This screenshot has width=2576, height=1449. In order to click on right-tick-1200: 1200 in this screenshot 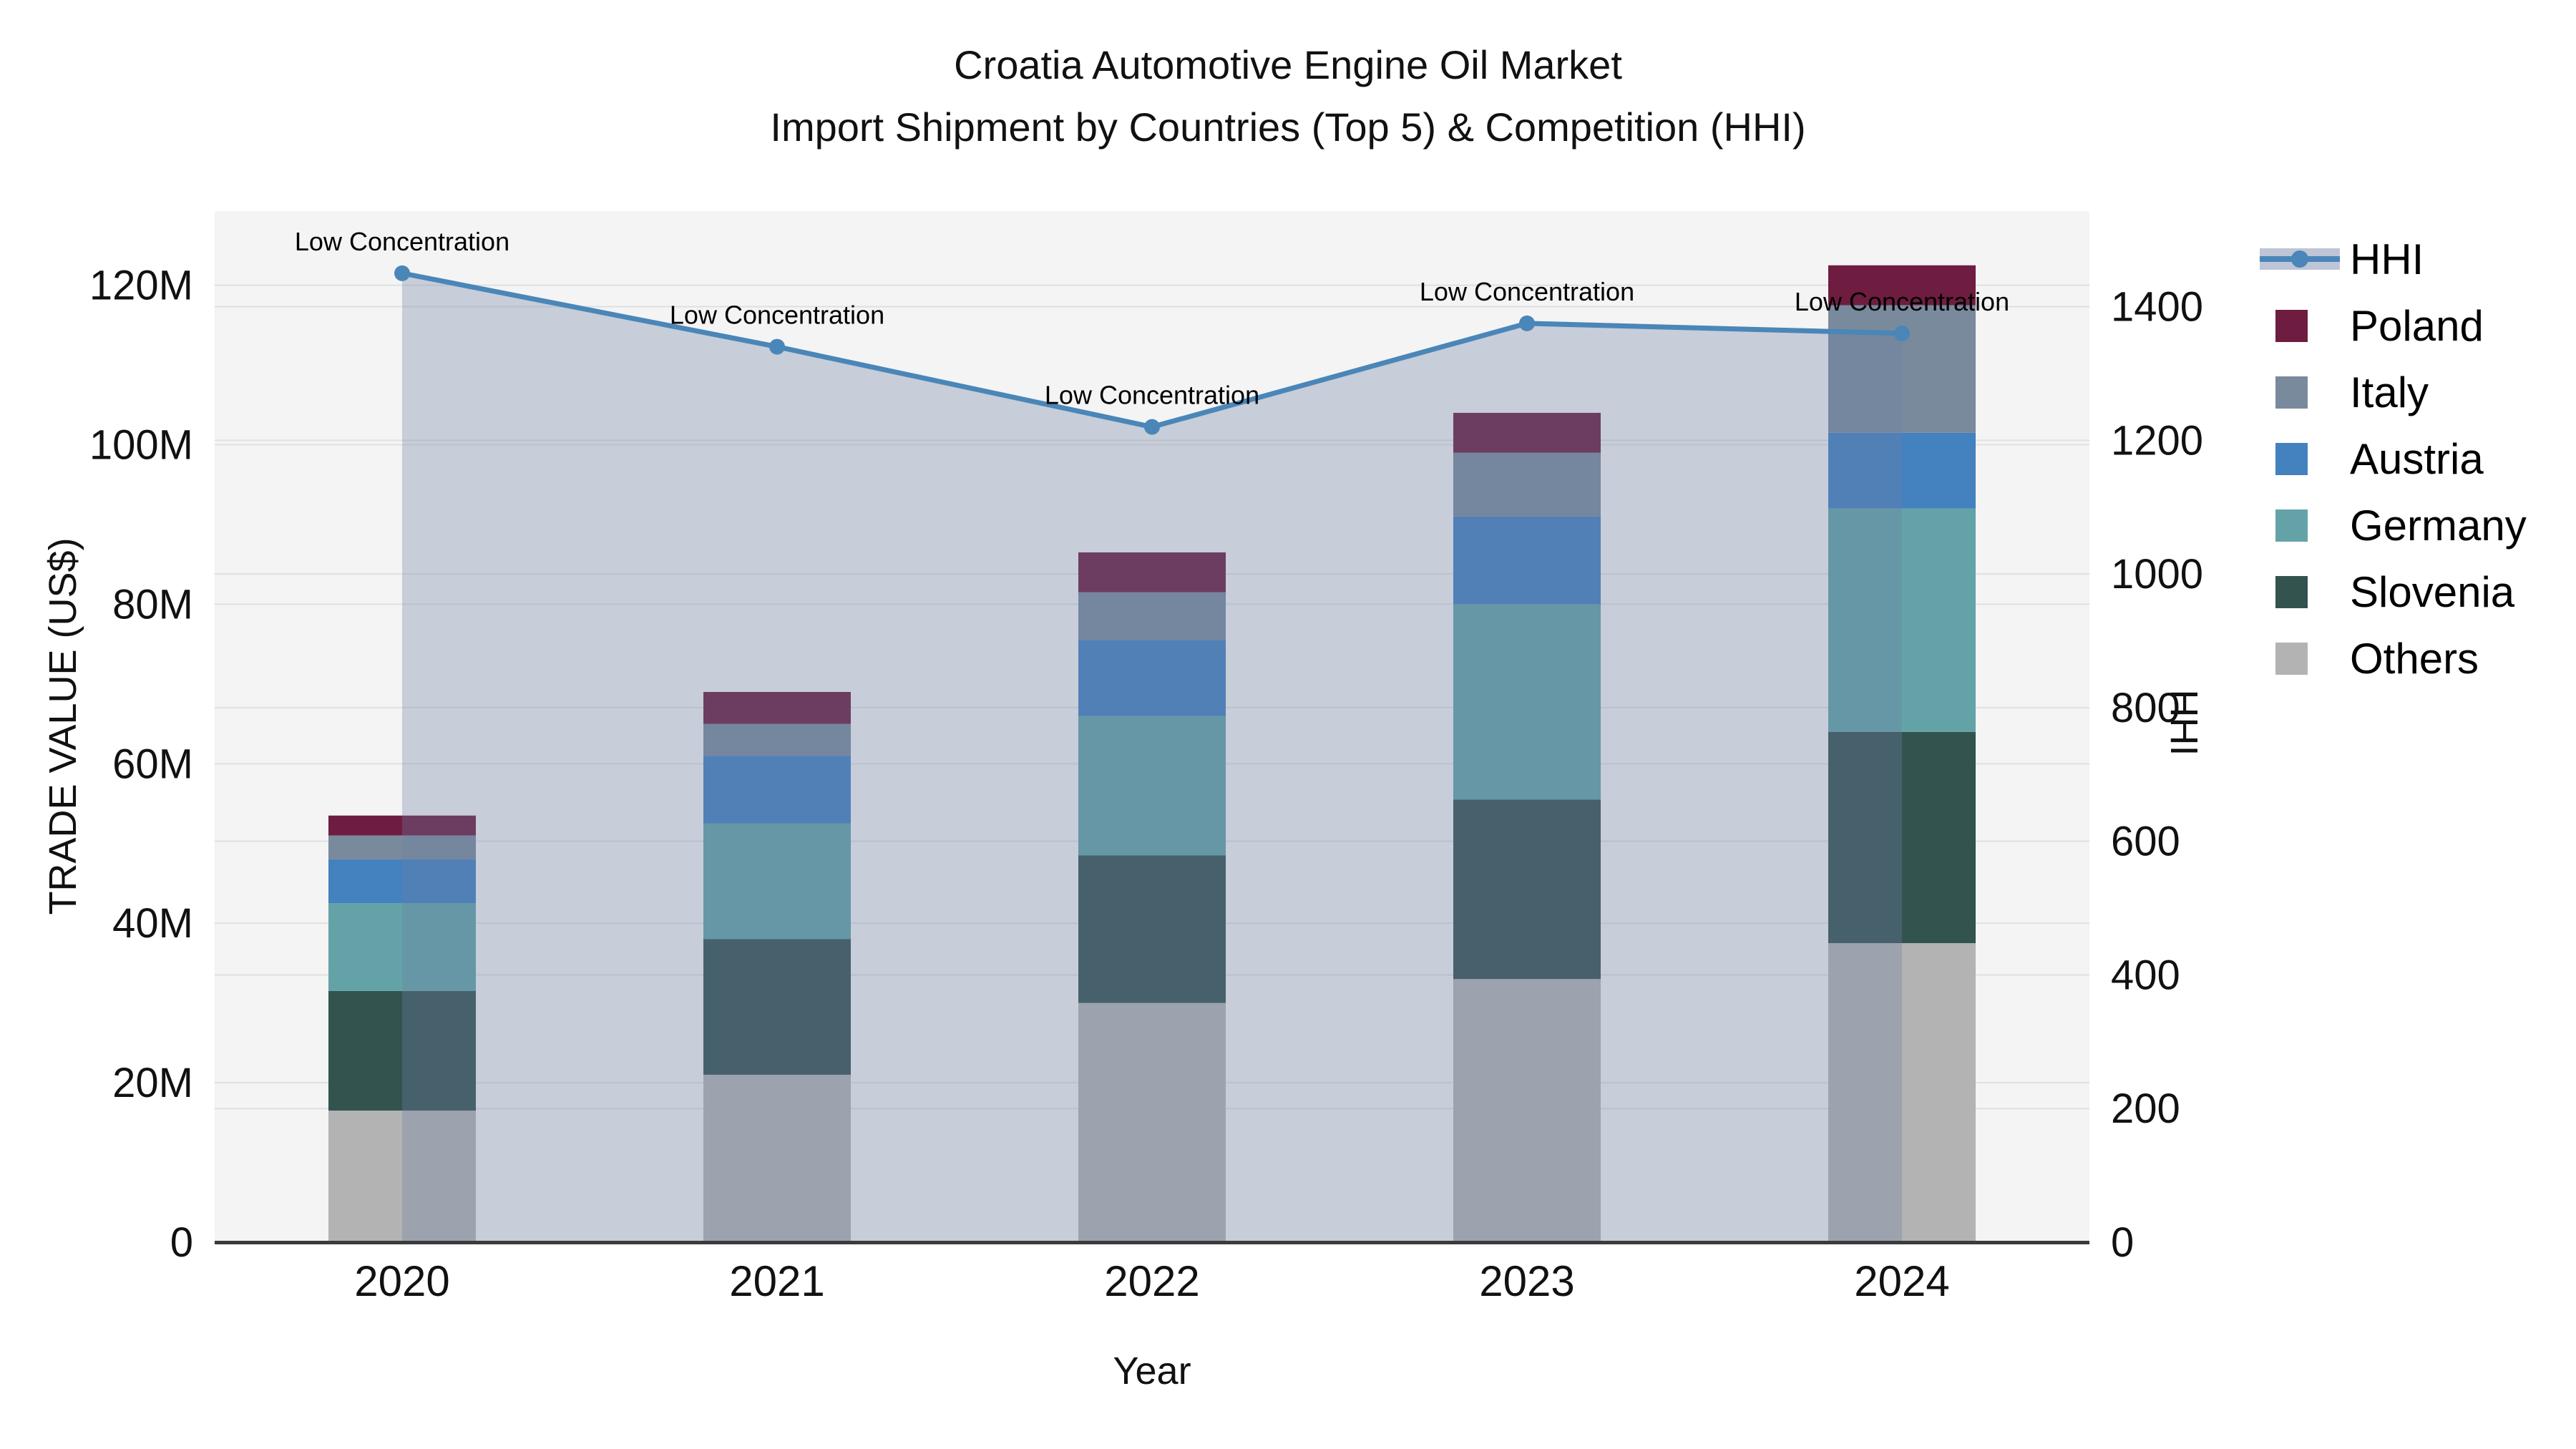, I will do `click(2157, 440)`.